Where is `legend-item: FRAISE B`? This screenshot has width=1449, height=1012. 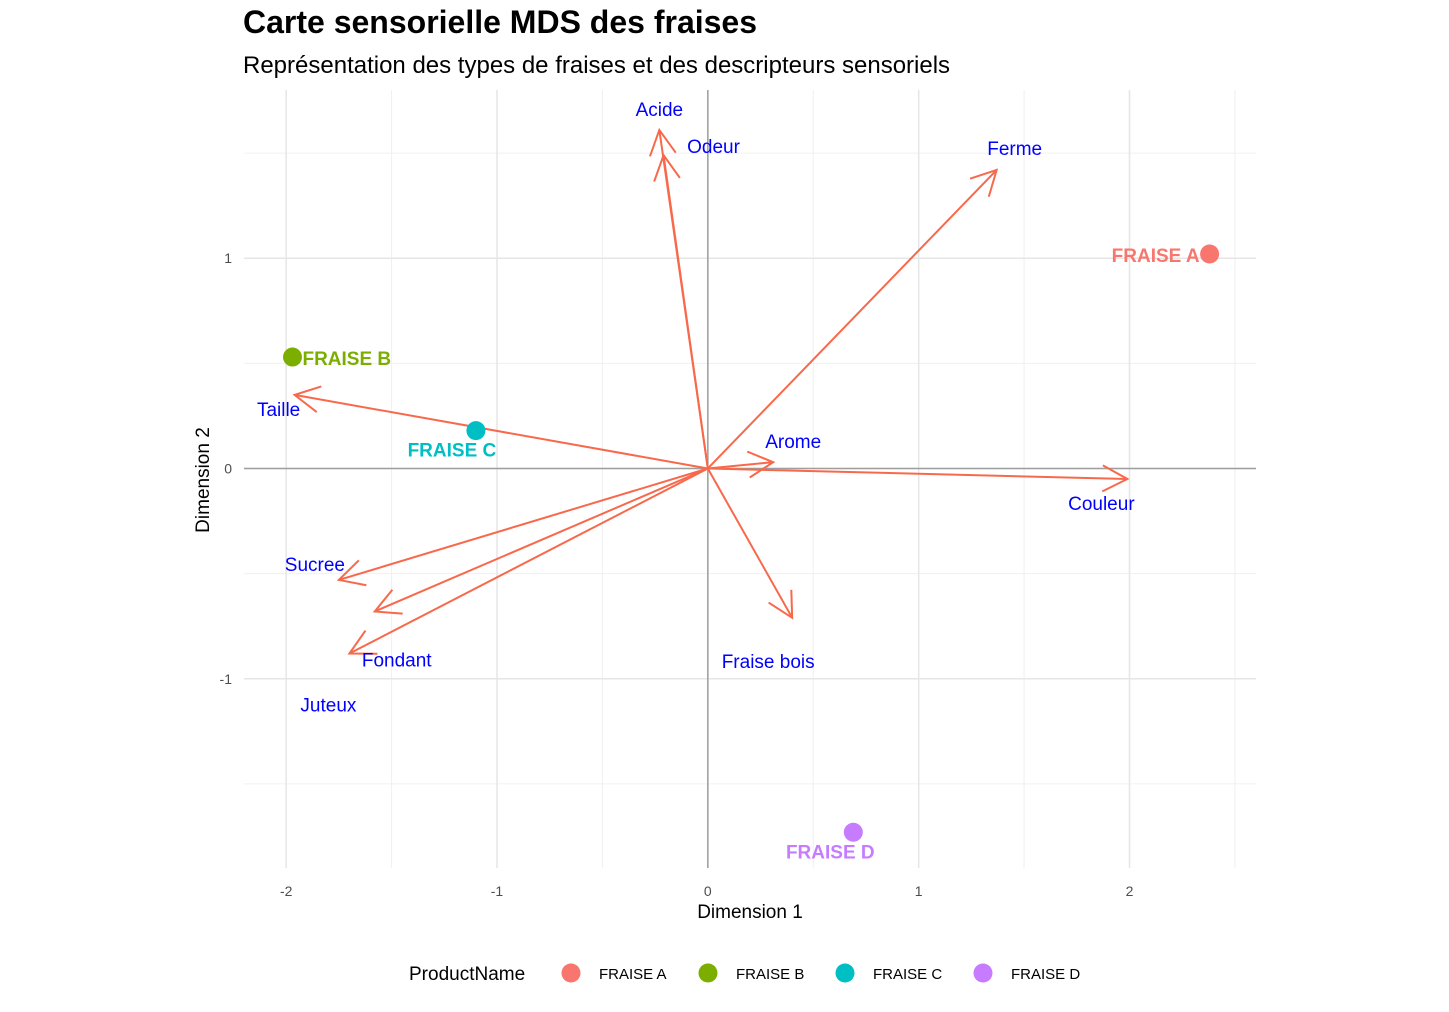
legend-item: FRAISE B is located at coordinates (751, 973).